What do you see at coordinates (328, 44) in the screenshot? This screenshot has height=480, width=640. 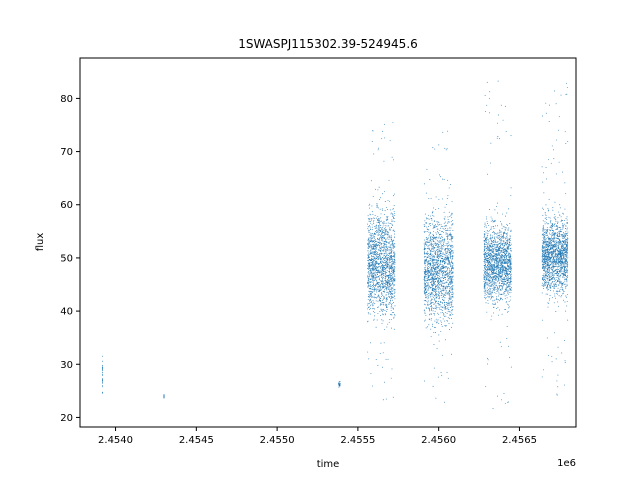 I see `chart-title: 1SWASPJ115302.39-524945.6` at bounding box center [328, 44].